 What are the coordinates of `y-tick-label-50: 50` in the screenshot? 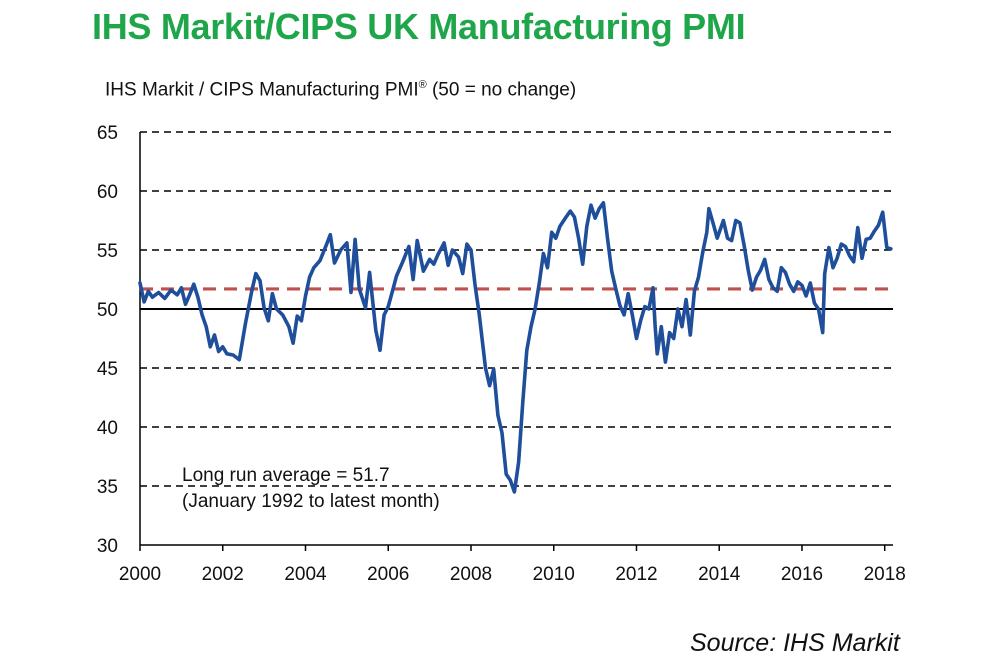 It's located at (107, 310).